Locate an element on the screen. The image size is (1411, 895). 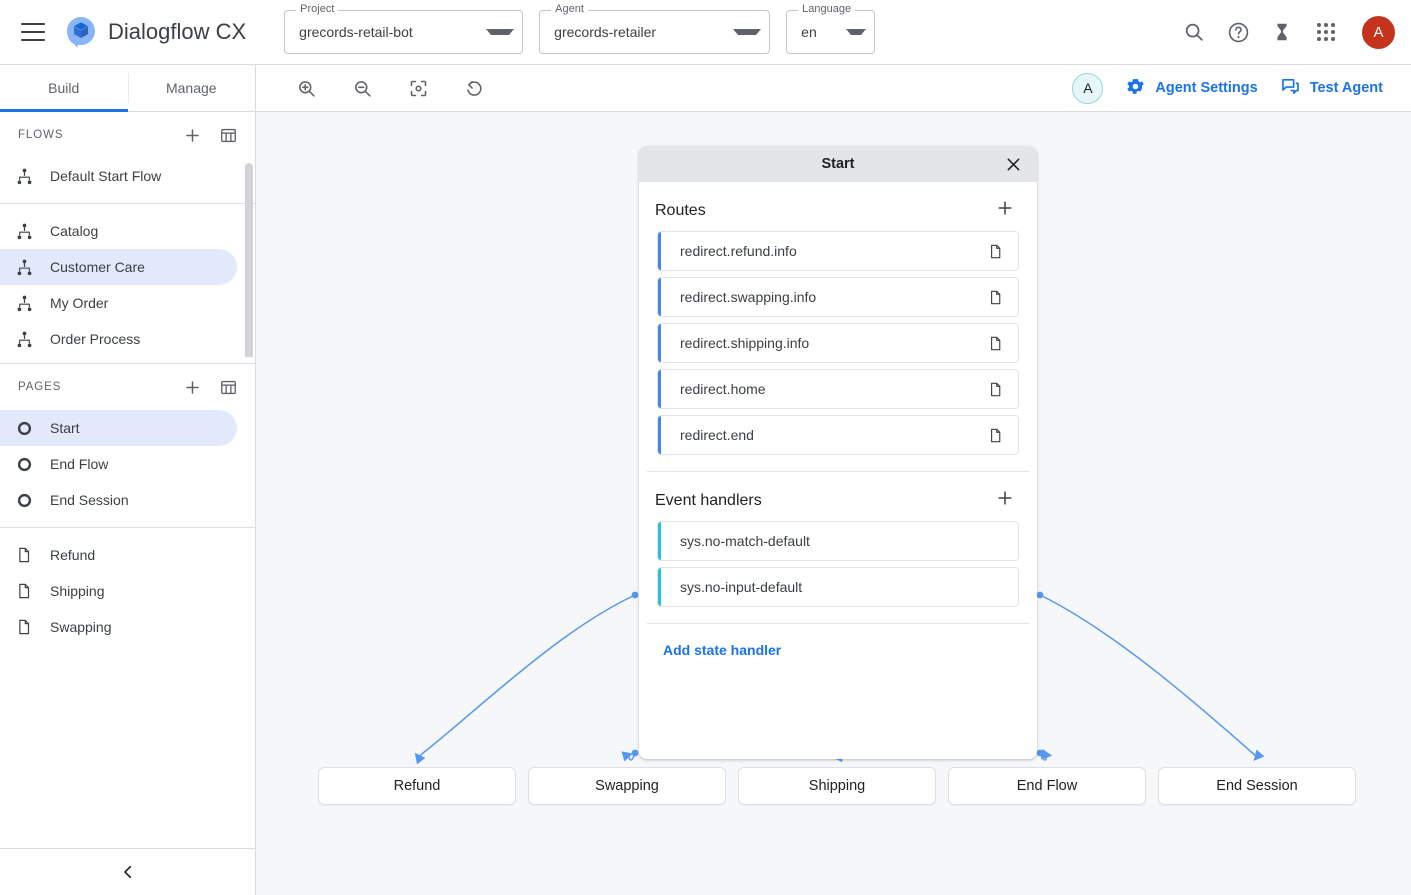
start-panel-title: Start is located at coordinates (838, 164).